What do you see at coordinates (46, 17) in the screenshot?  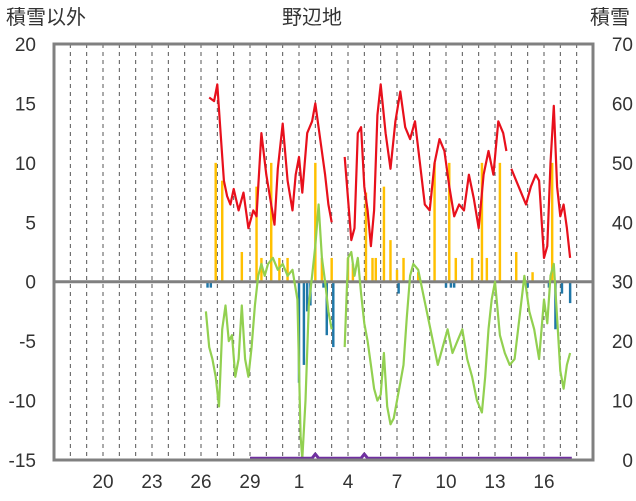 I see `left-axis-label: 積雪以外` at bounding box center [46, 17].